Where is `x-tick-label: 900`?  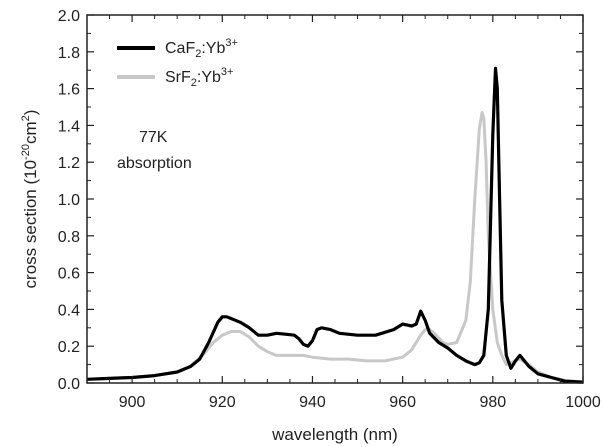 x-tick-label: 900 is located at coordinates (132, 402).